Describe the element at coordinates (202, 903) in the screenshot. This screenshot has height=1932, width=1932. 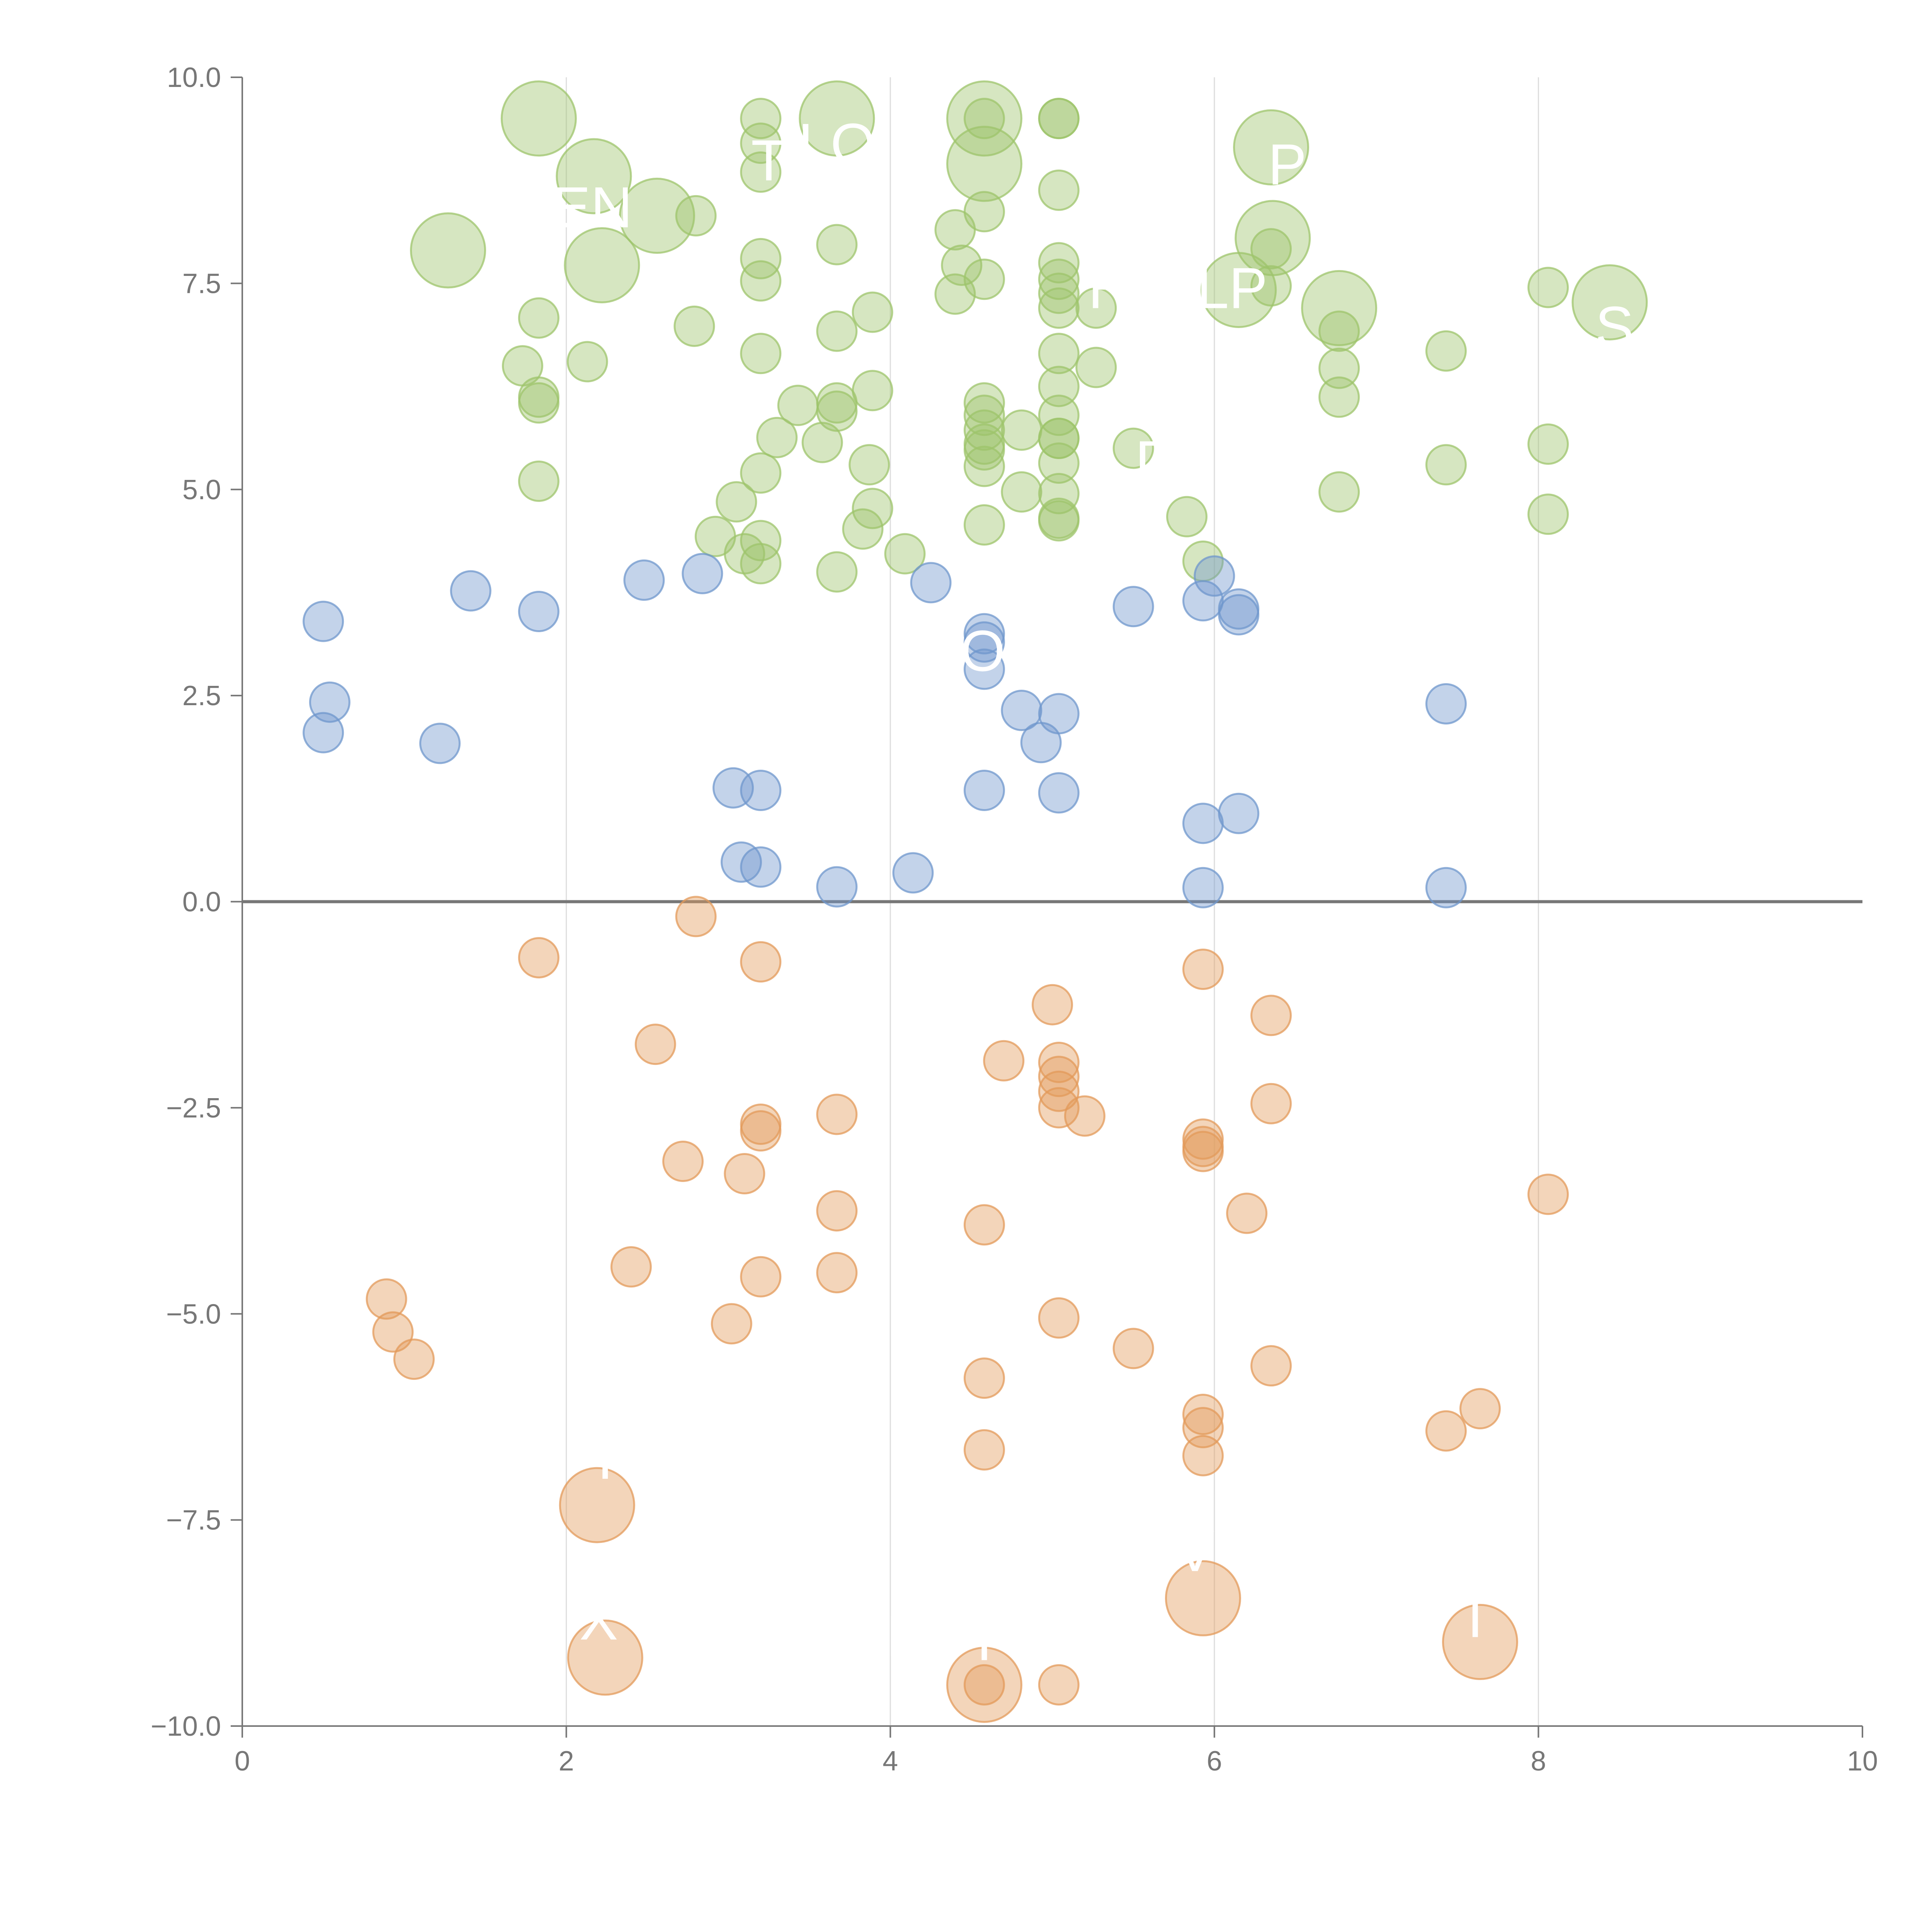
I see `y-tick-label: 0.0` at that location.